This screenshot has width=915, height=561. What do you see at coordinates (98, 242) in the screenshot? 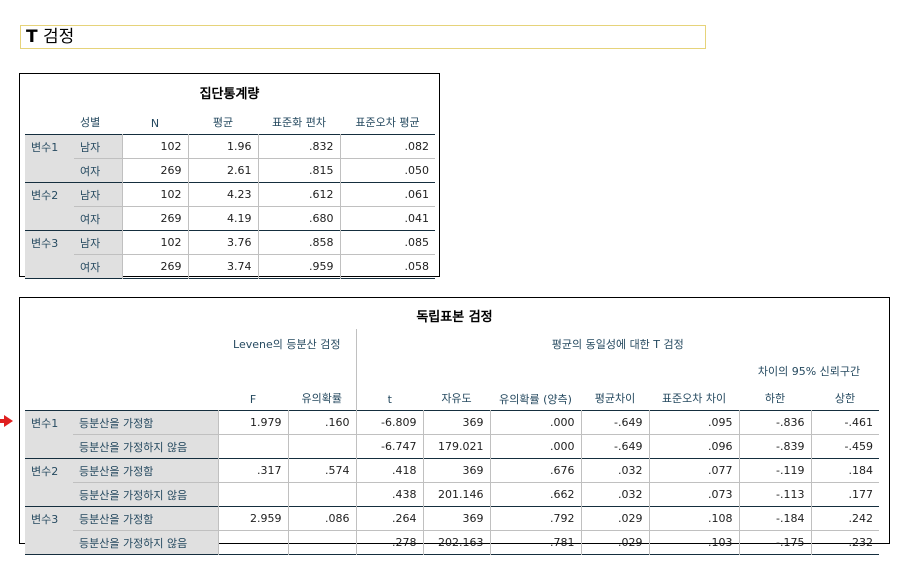
I see `row-sex: 남자` at bounding box center [98, 242].